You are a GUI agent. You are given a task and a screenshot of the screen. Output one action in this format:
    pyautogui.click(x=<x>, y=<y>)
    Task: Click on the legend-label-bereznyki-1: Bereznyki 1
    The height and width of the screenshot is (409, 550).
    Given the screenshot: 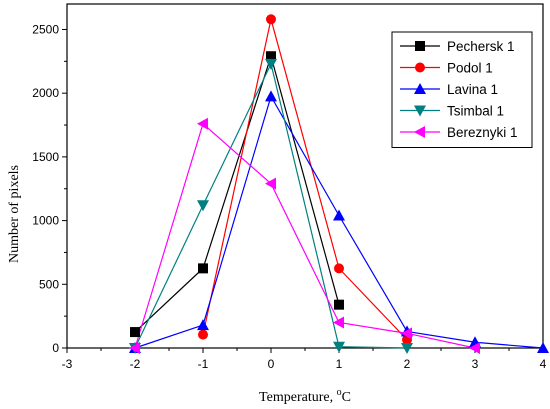 What is the action you would take?
    pyautogui.click(x=482, y=132)
    